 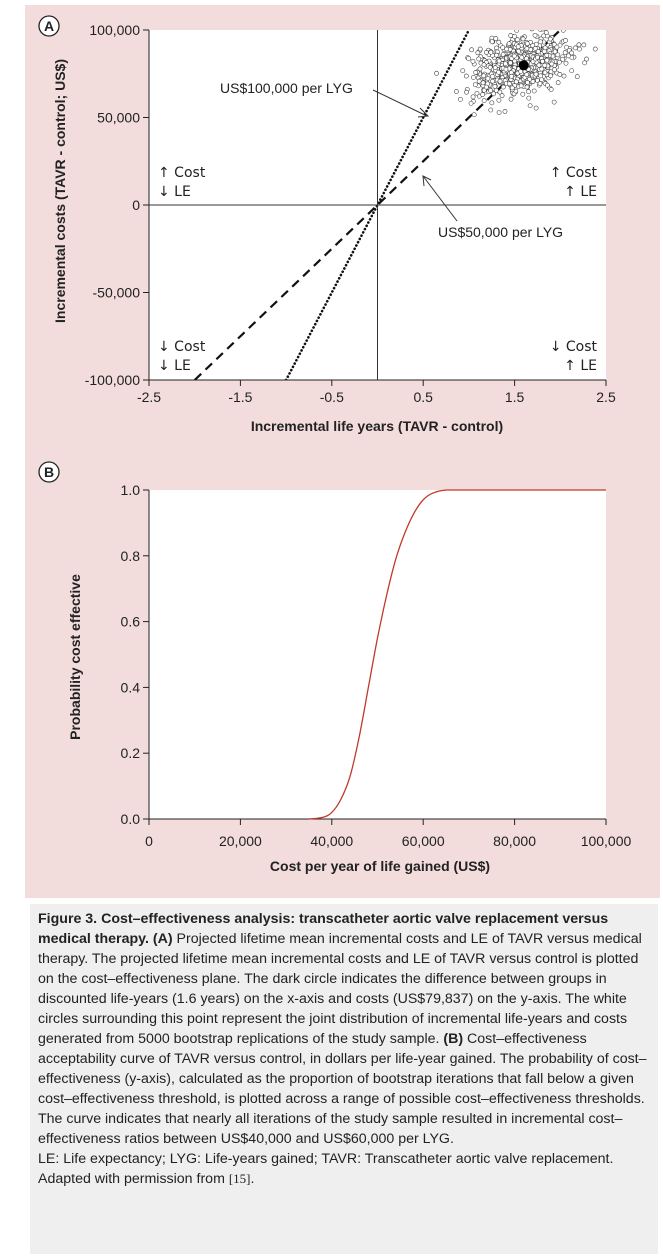 I want to click on panel-b-xtick-label: 60,000, so click(x=423, y=841).